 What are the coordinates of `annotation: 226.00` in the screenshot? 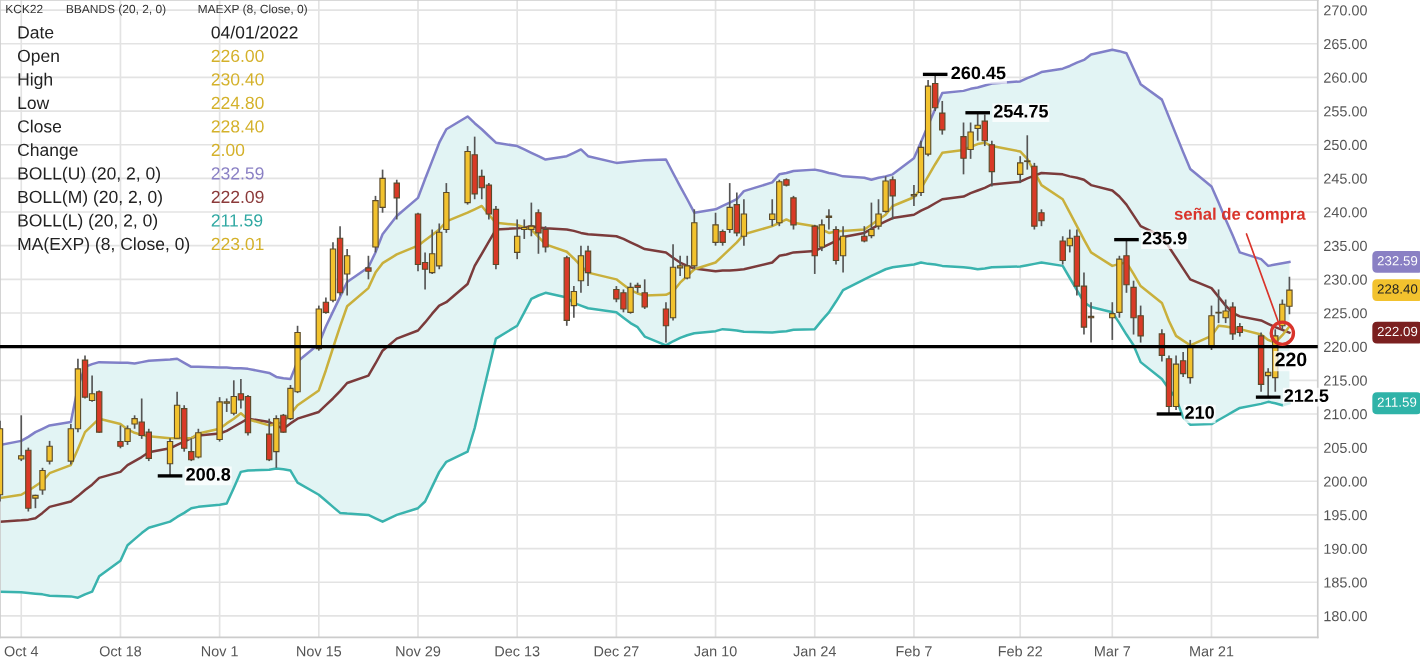 It's located at (237, 56).